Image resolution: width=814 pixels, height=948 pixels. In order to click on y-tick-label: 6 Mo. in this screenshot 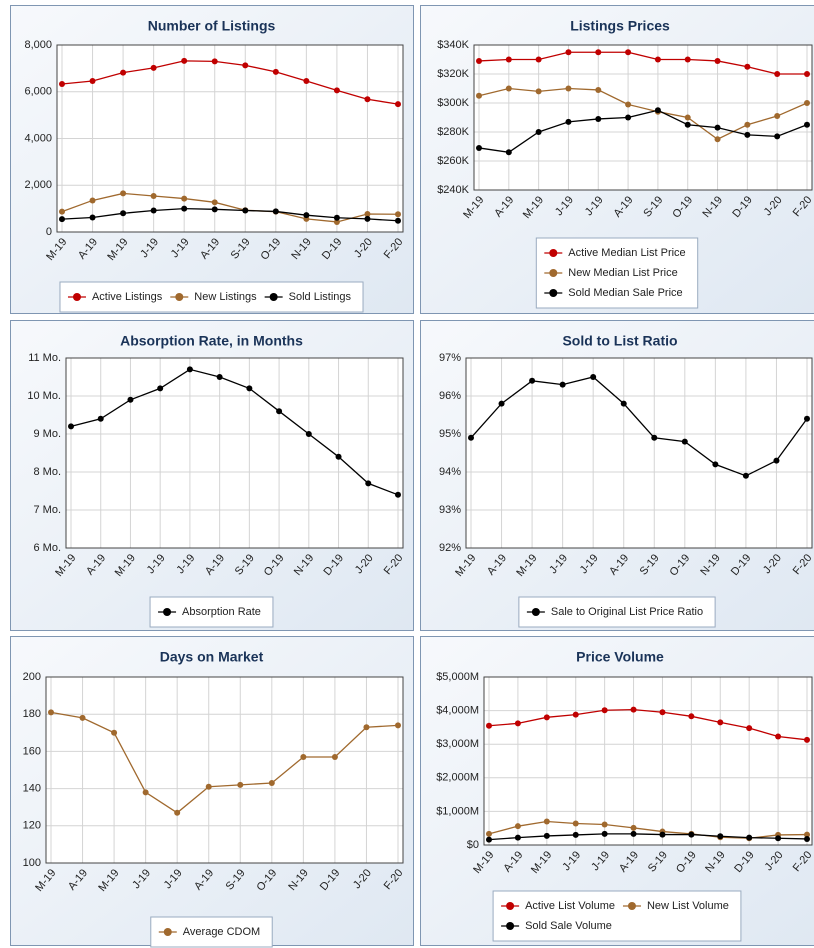, I will do `click(47, 548)`.